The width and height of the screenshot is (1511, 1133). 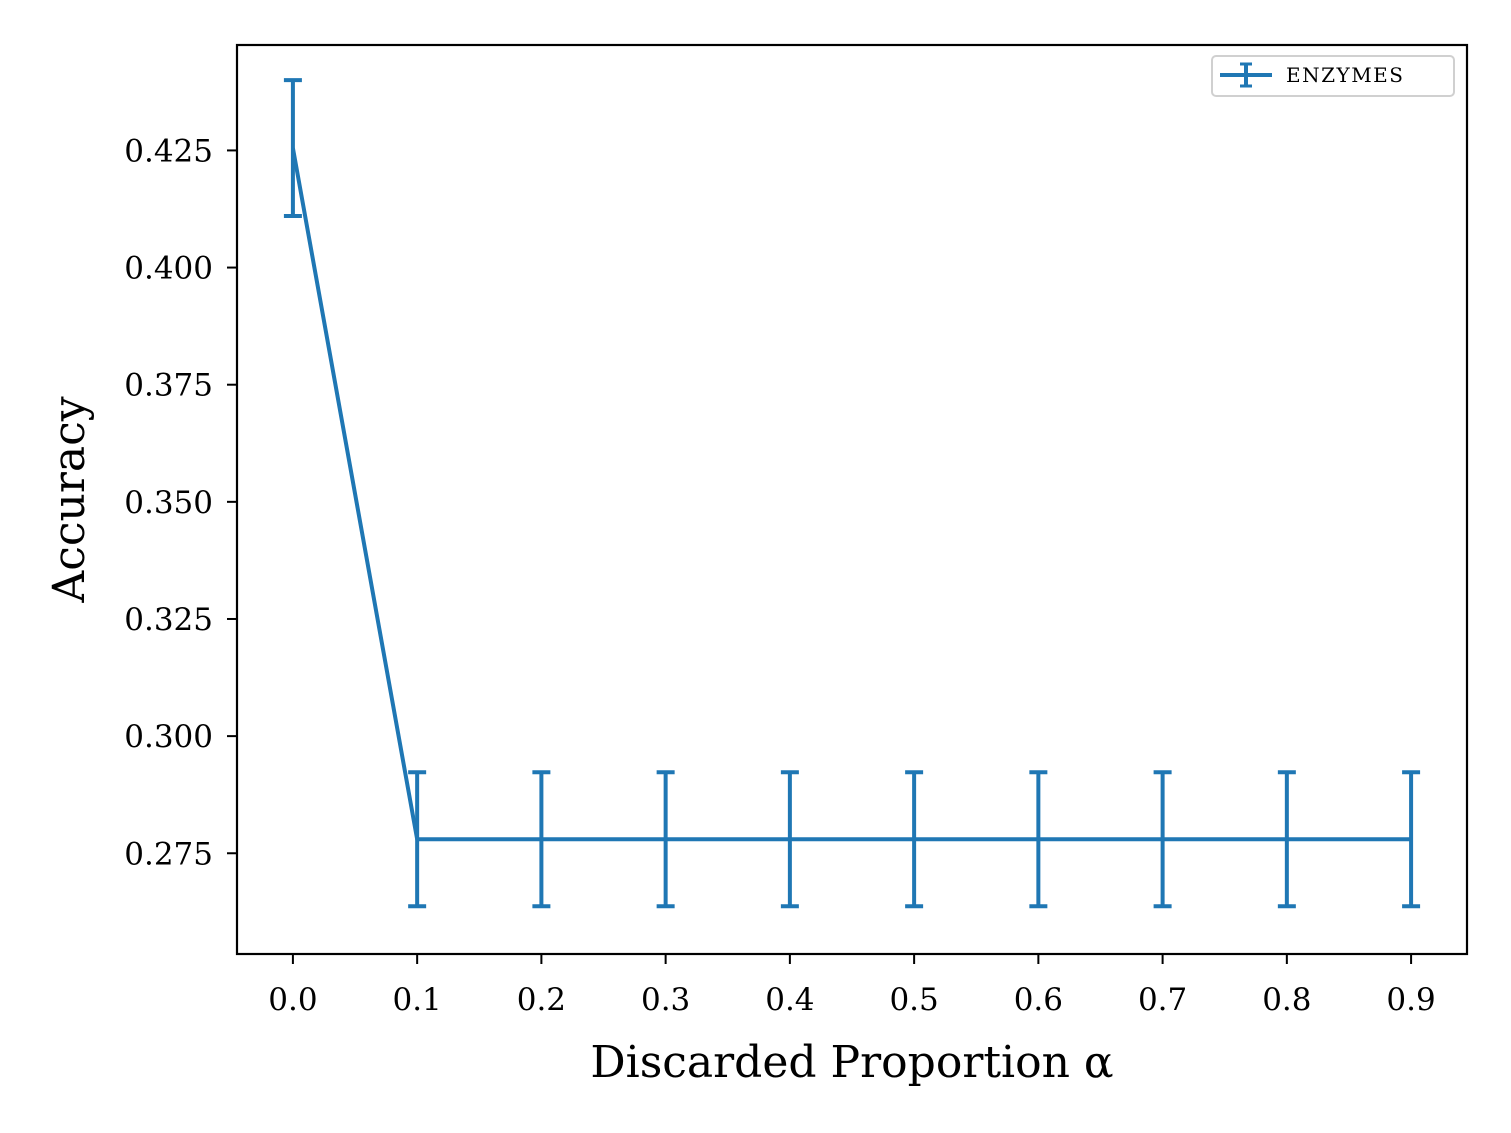 What do you see at coordinates (168, 737) in the screenshot?
I see `y-tick-label: 0.300` at bounding box center [168, 737].